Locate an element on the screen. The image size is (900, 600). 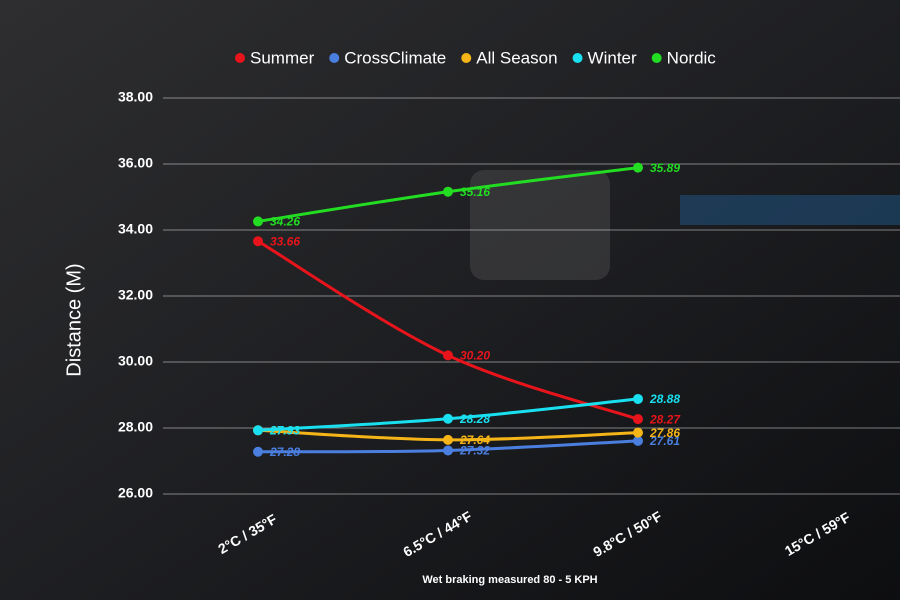
value-label: 27.32 is located at coordinates (474, 451).